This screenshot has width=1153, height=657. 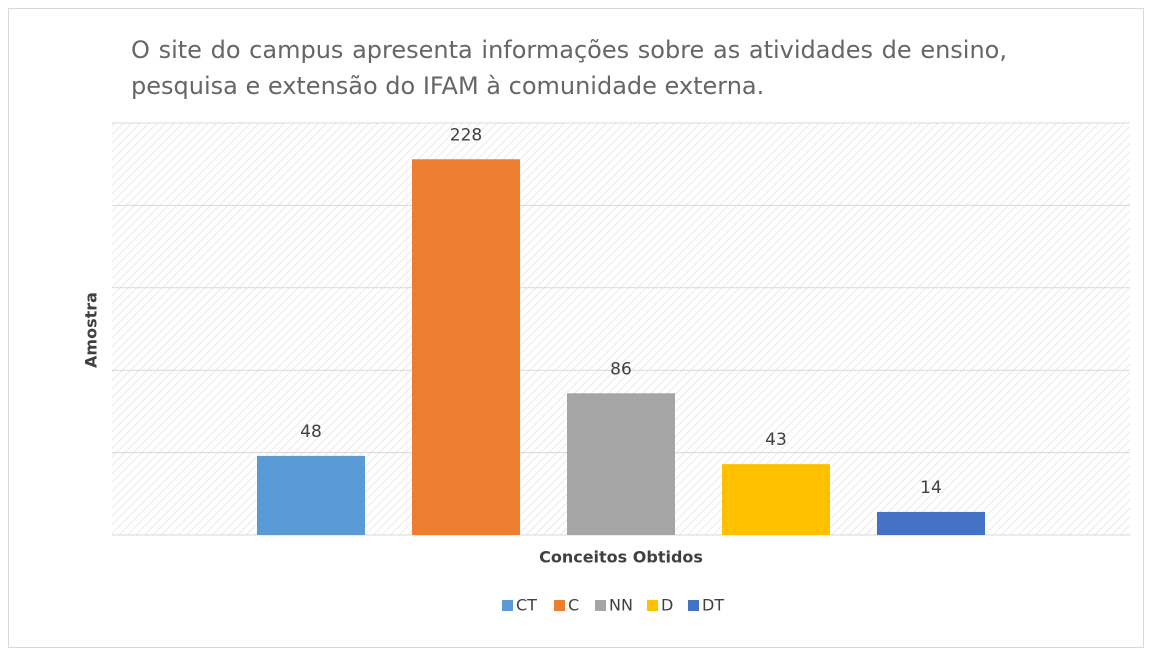 What do you see at coordinates (91, 330) in the screenshot?
I see `y-axis-label: Amostra` at bounding box center [91, 330].